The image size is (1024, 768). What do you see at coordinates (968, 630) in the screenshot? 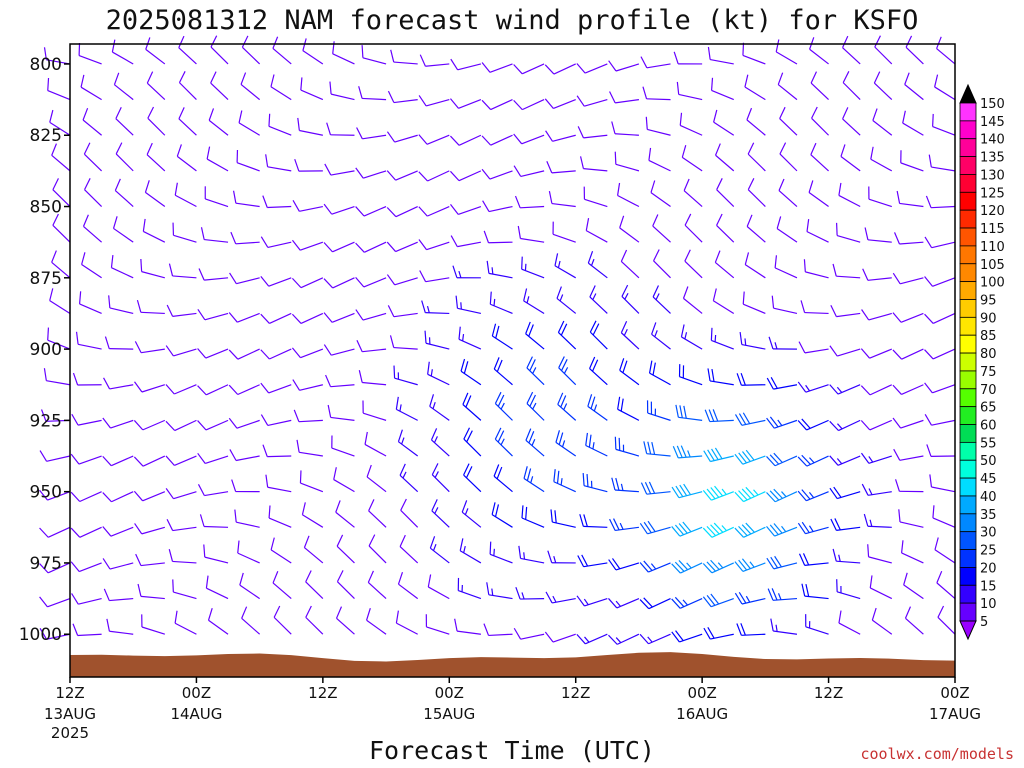
I see `colorbar-bottom-arrow` at bounding box center [968, 630].